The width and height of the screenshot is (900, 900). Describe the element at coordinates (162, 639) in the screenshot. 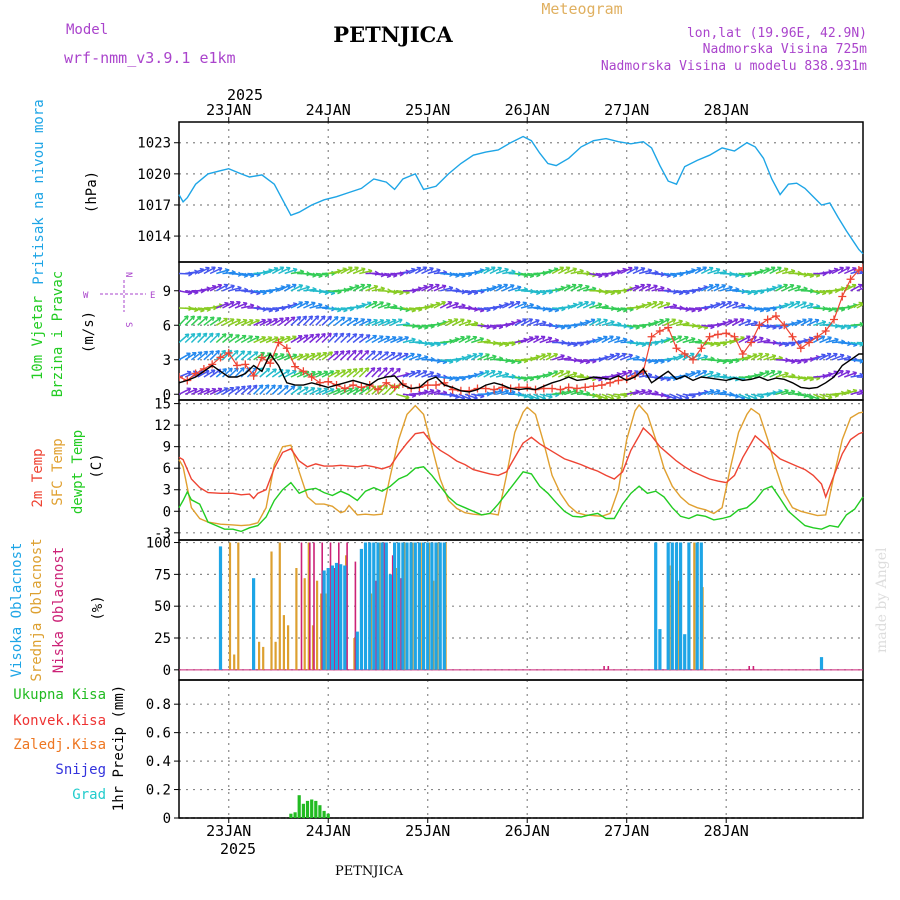

I see `y-tick-label: 25` at that location.